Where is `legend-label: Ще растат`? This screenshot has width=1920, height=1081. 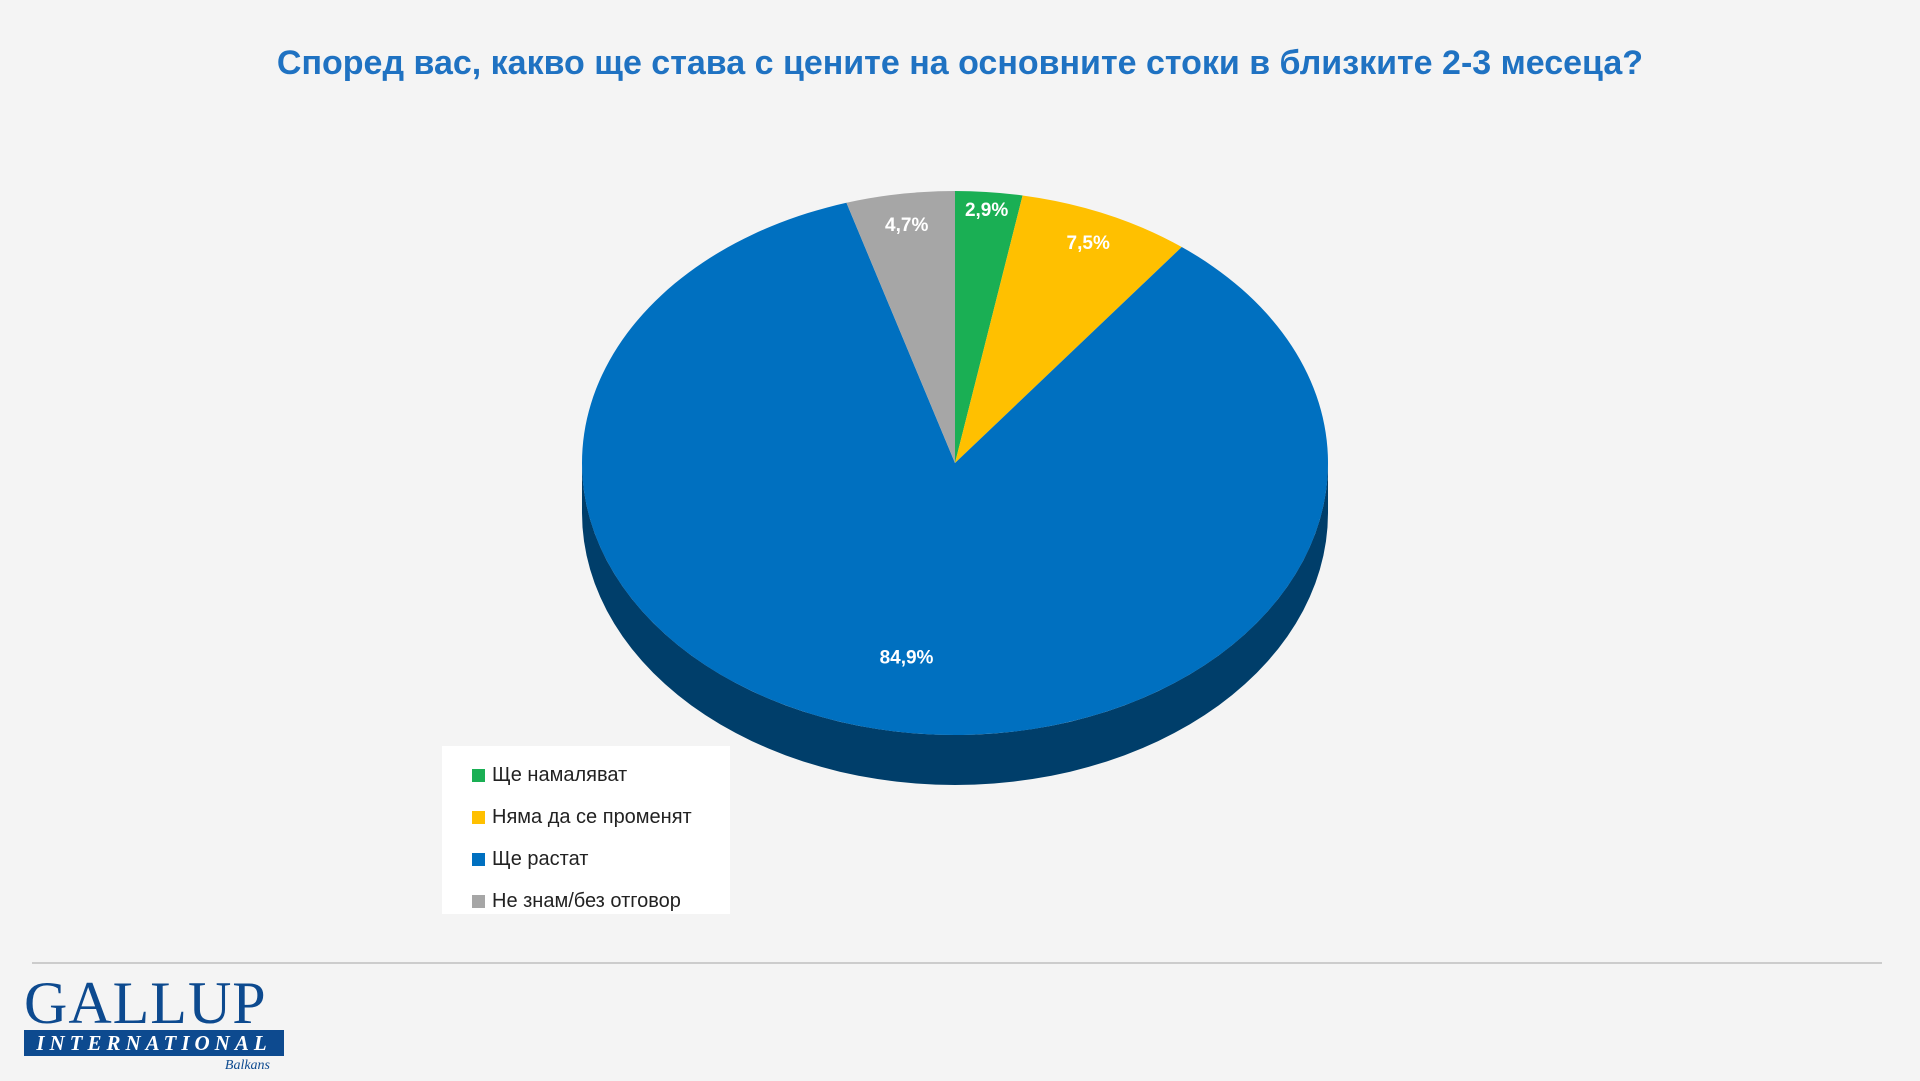
legend-label: Ще растат is located at coordinates (540, 858).